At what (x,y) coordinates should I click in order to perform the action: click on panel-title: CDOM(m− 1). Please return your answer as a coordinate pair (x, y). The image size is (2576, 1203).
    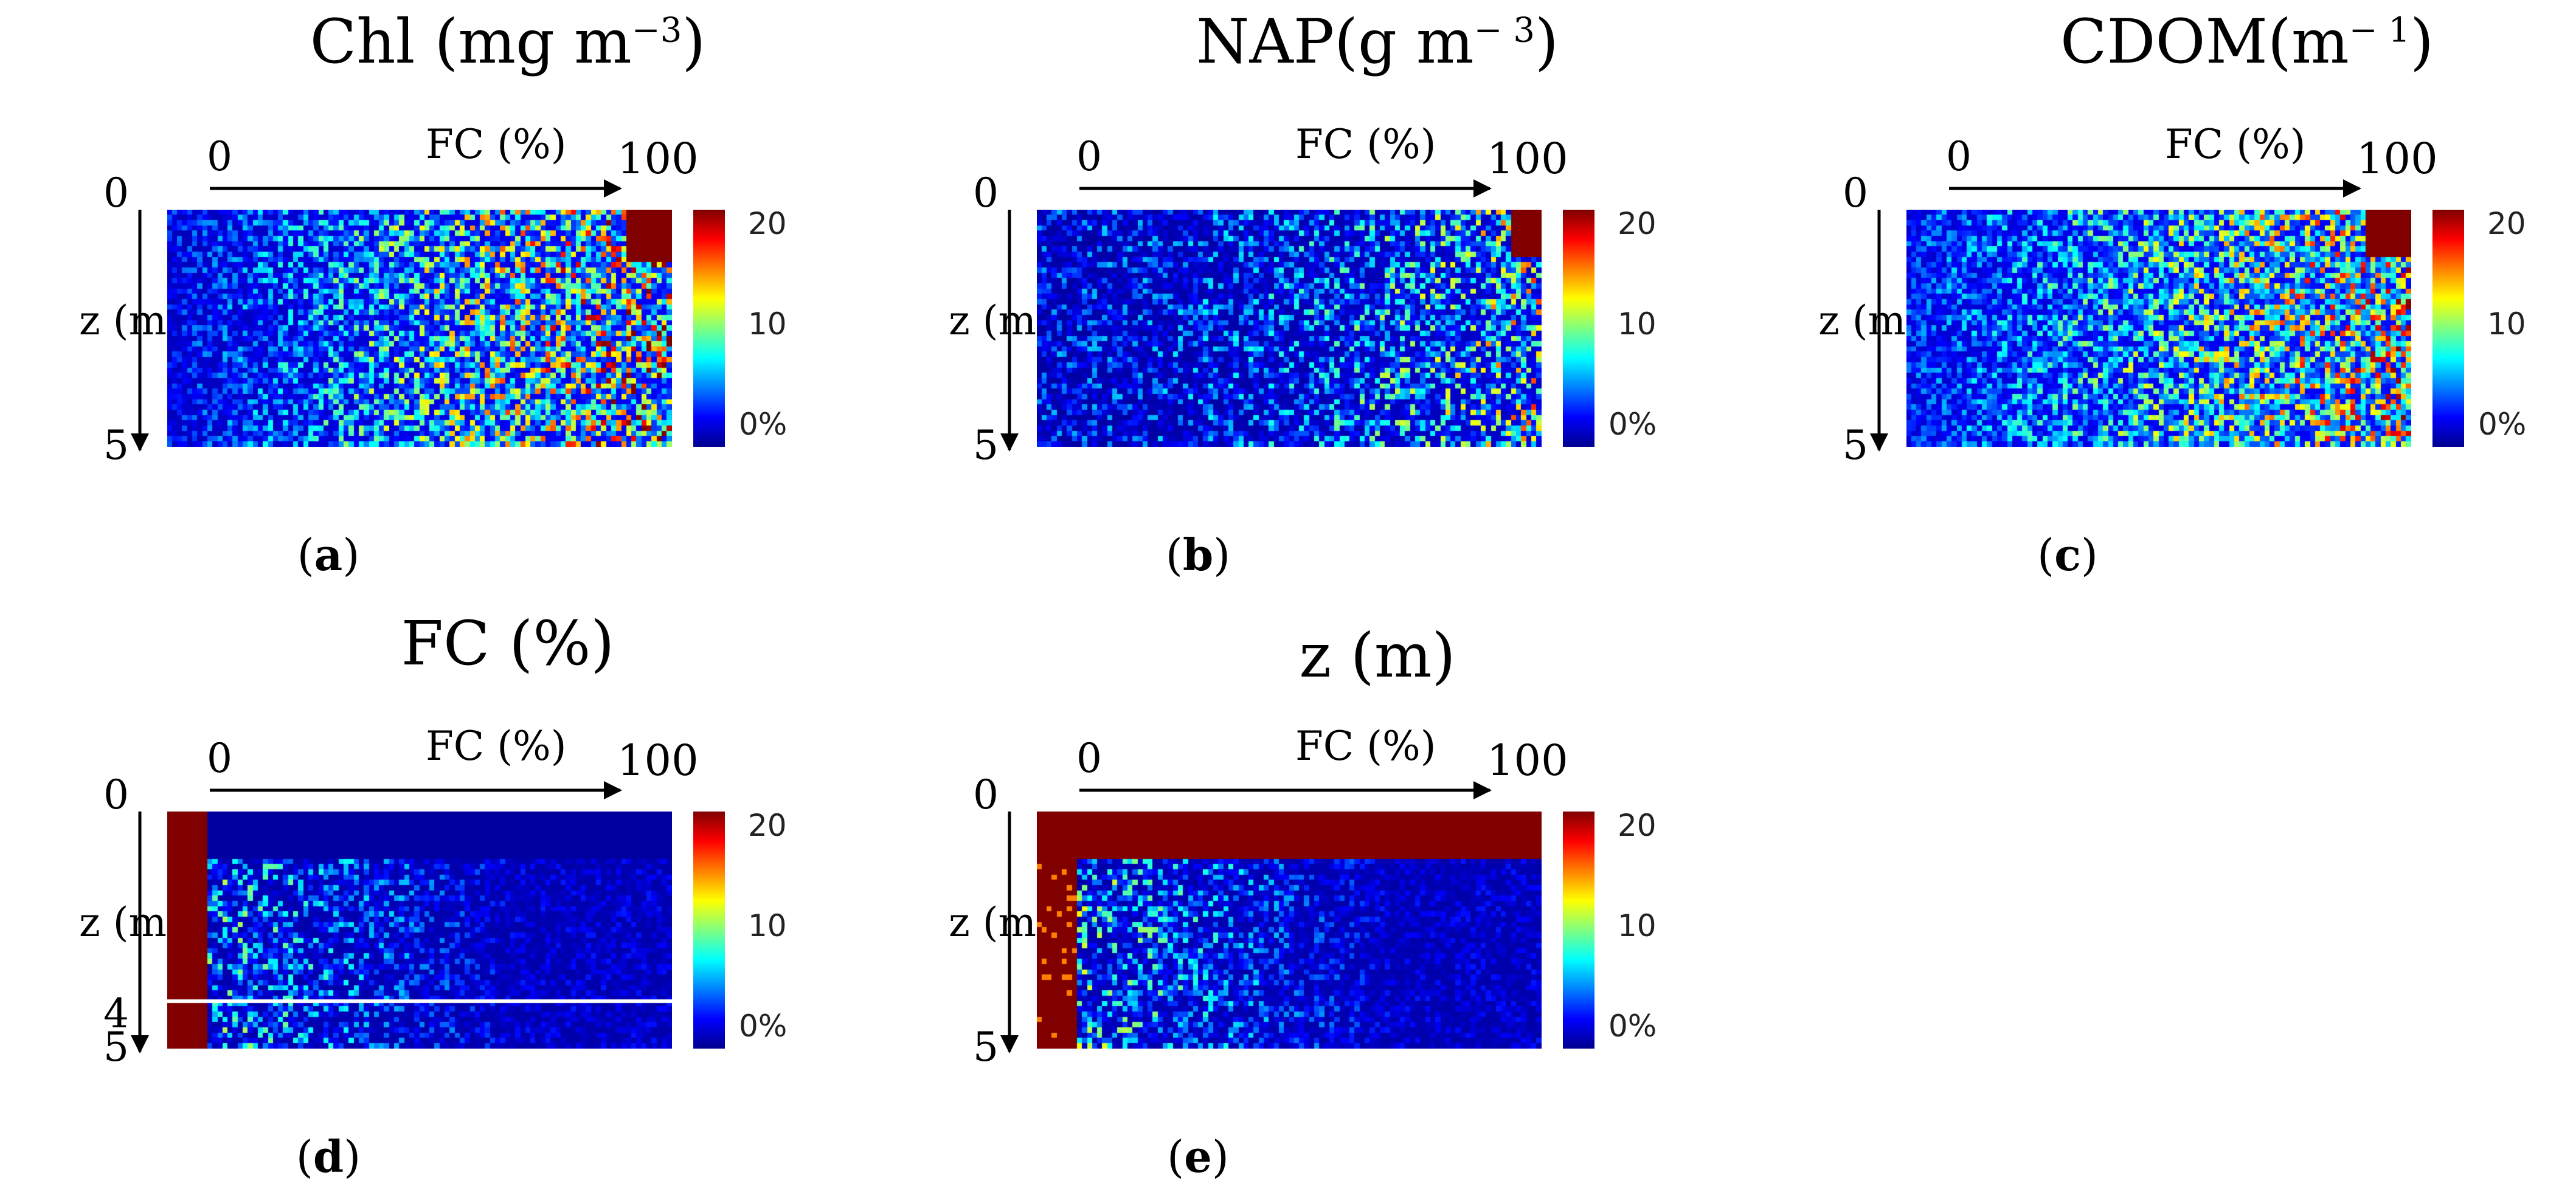
    Looking at the image, I should click on (2200, 41).